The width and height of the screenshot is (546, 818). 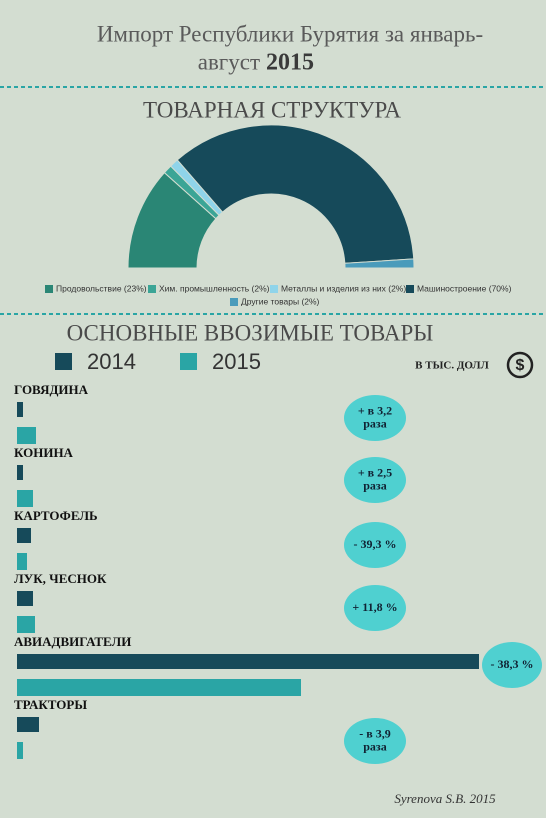 I want to click on legend-label: Другие товары (2%), so click(x=280, y=301).